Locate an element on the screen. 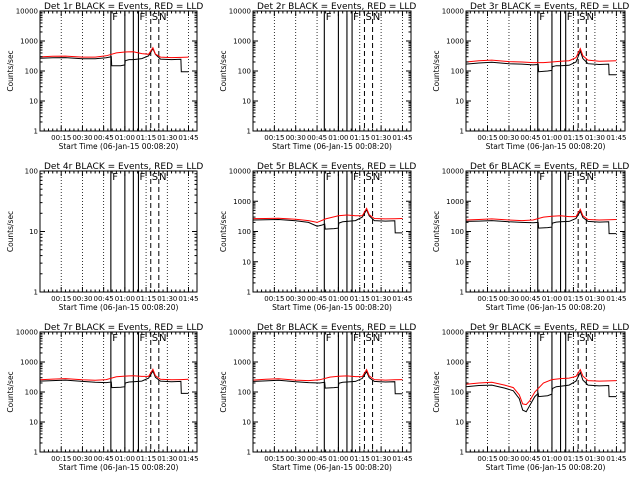  panel-title: Det 9r BLACK = Events, RED = LLD is located at coordinates (549, 328).